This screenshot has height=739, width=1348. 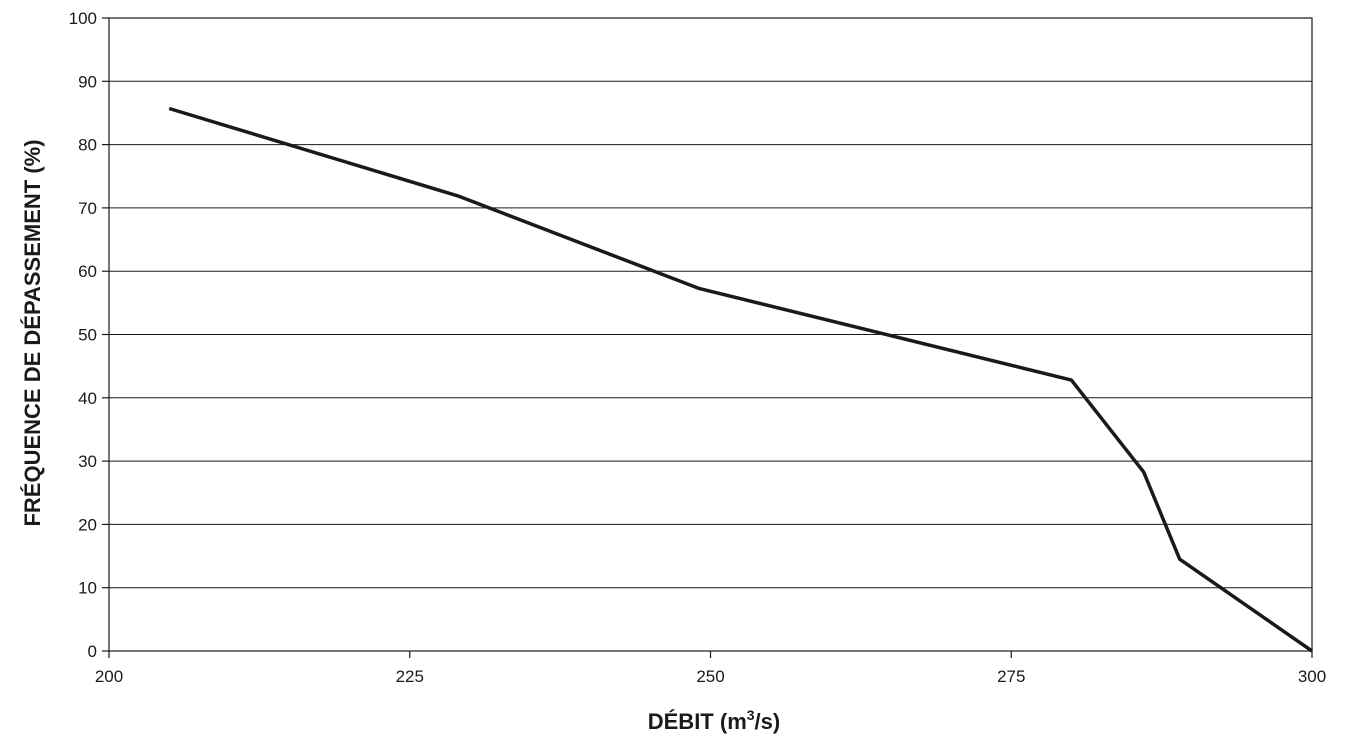 I want to click on x-axis-title-main: DÉBIT (m, so click(x=697, y=721).